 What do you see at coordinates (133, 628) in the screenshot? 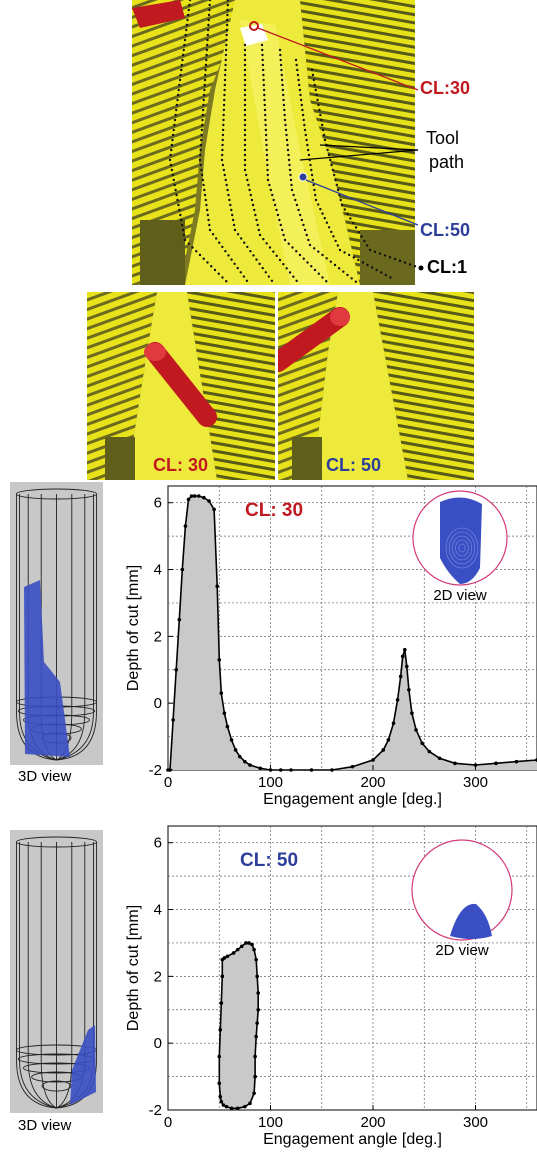
I see `y-axis-label: Depth of cut [mm]` at bounding box center [133, 628].